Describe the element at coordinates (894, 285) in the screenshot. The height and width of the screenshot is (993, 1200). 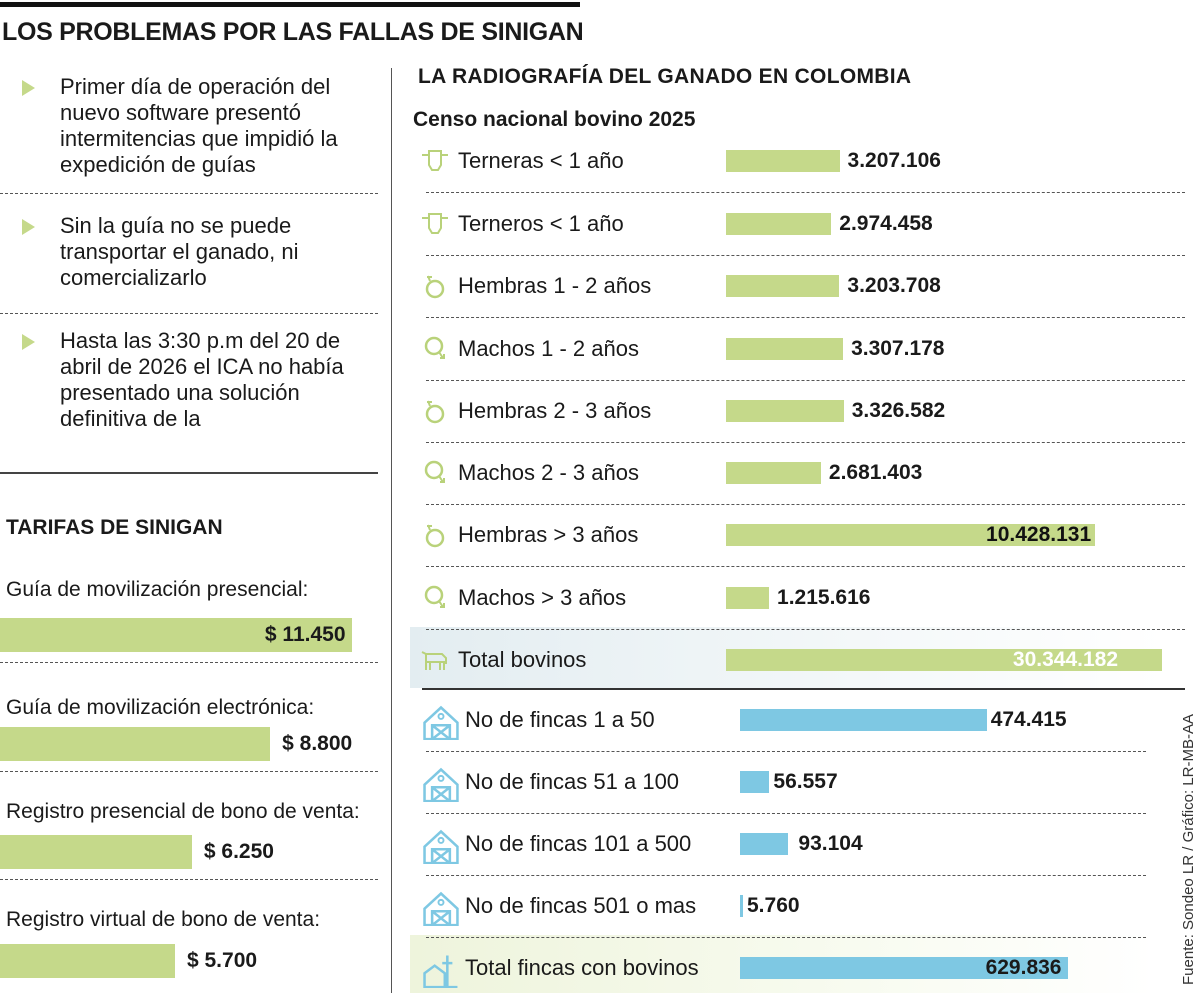
I see `census-value: 3.203.708` at that location.